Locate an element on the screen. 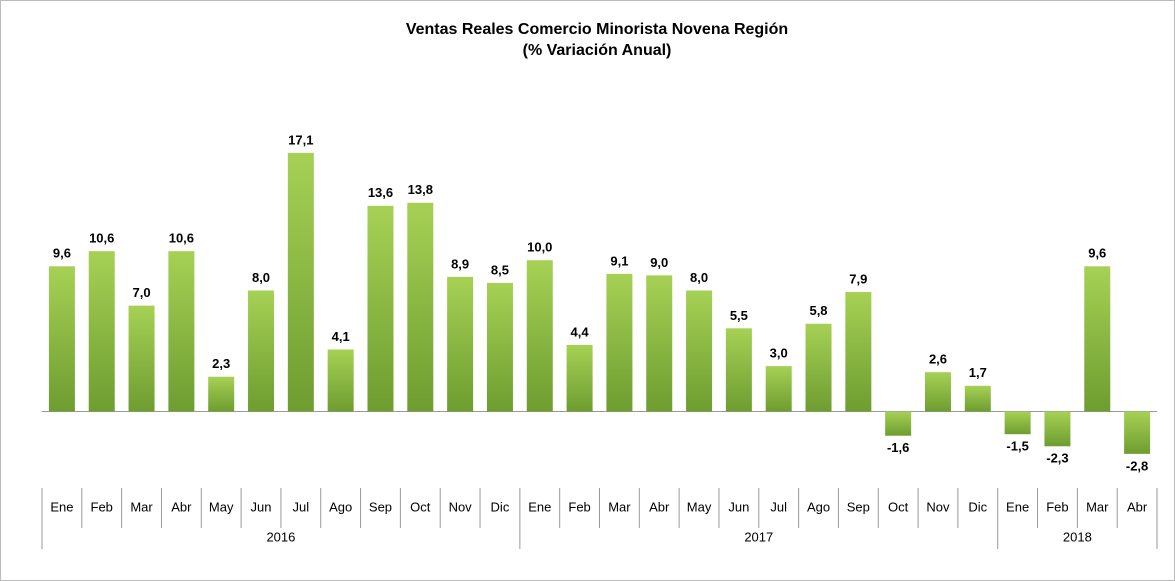  data-label: 5,8 is located at coordinates (818, 310).